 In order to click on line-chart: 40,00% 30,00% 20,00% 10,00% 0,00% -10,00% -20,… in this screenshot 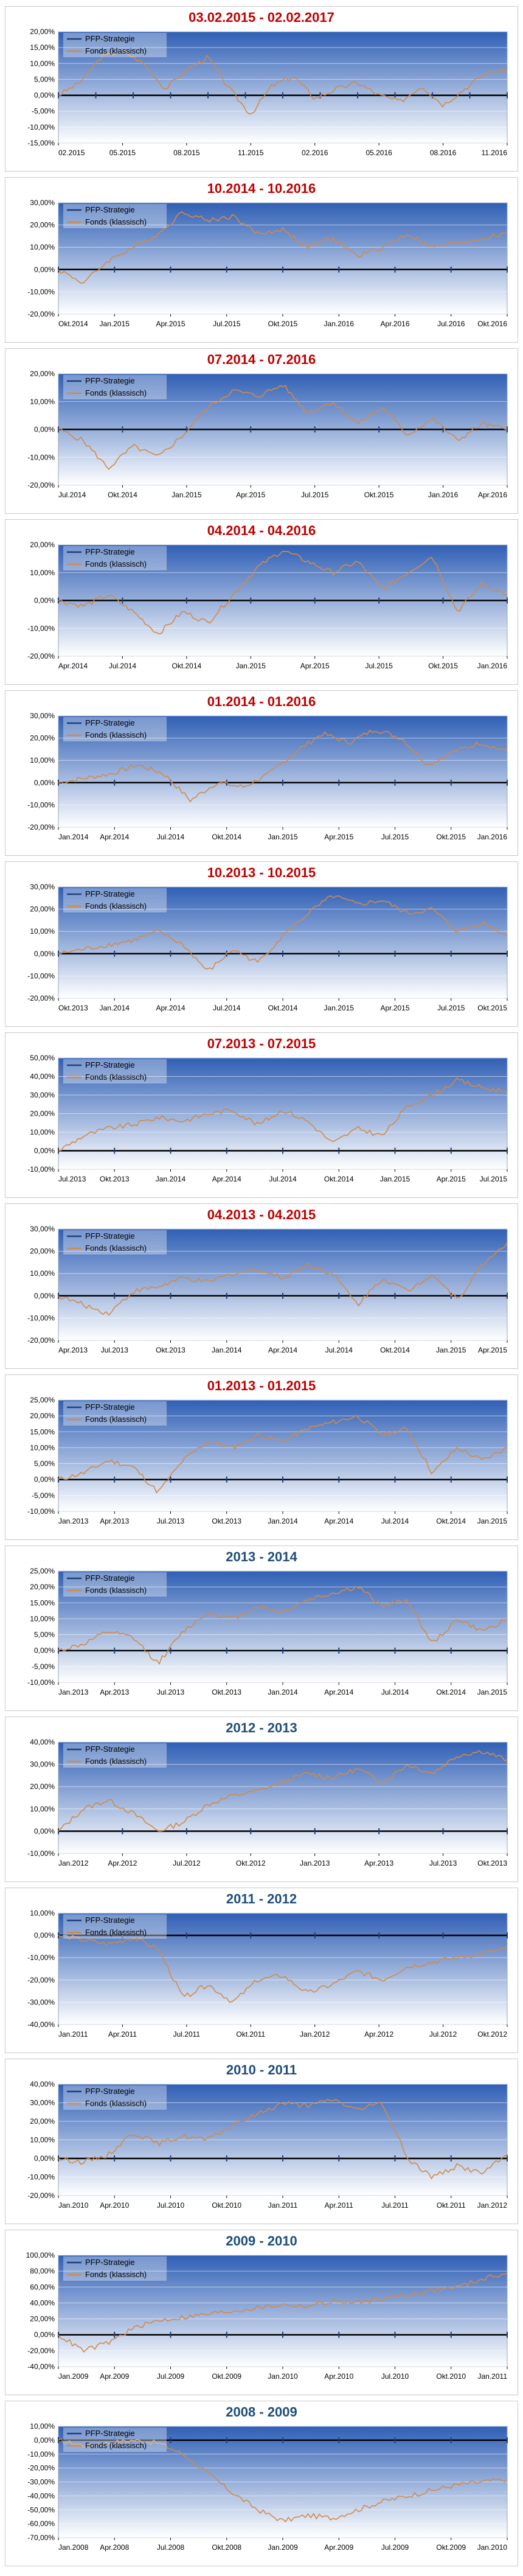, I will do `click(267, 2145)`.